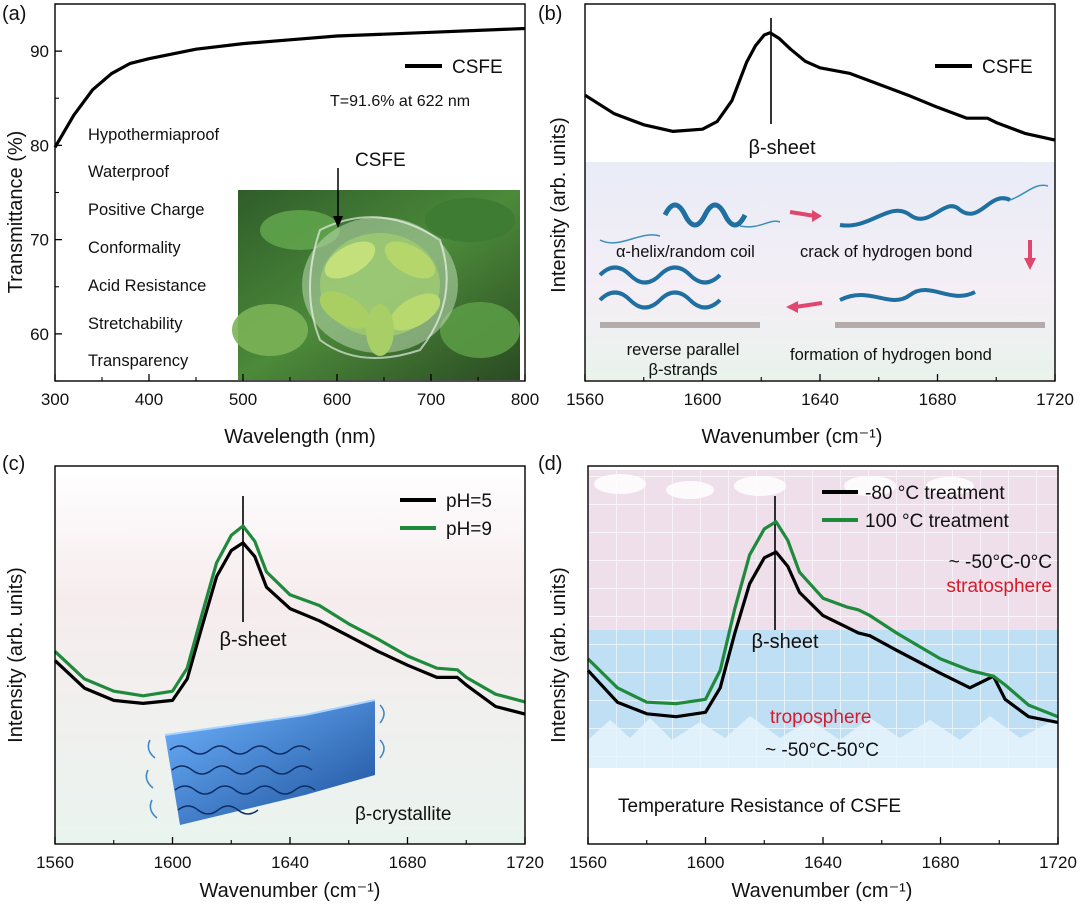 This screenshot has width=1080, height=912. What do you see at coordinates (937, 521) in the screenshot?
I see `legend-label: 100 °C treatment` at bounding box center [937, 521].